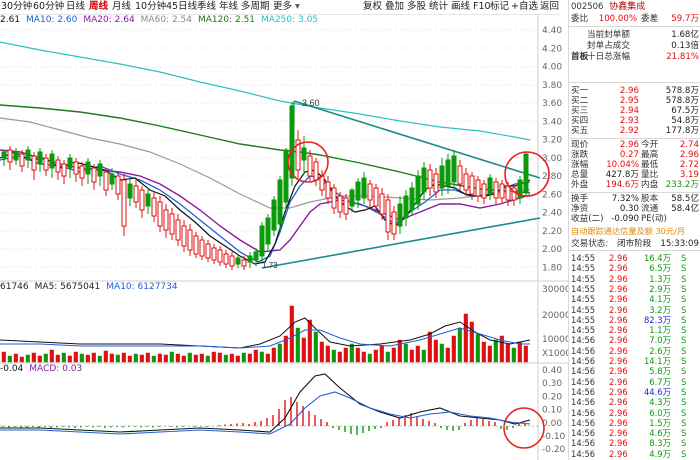 The height and width of the screenshot is (460, 700). I want to click on timeframe-10min: 10分钟, so click(151, 6).